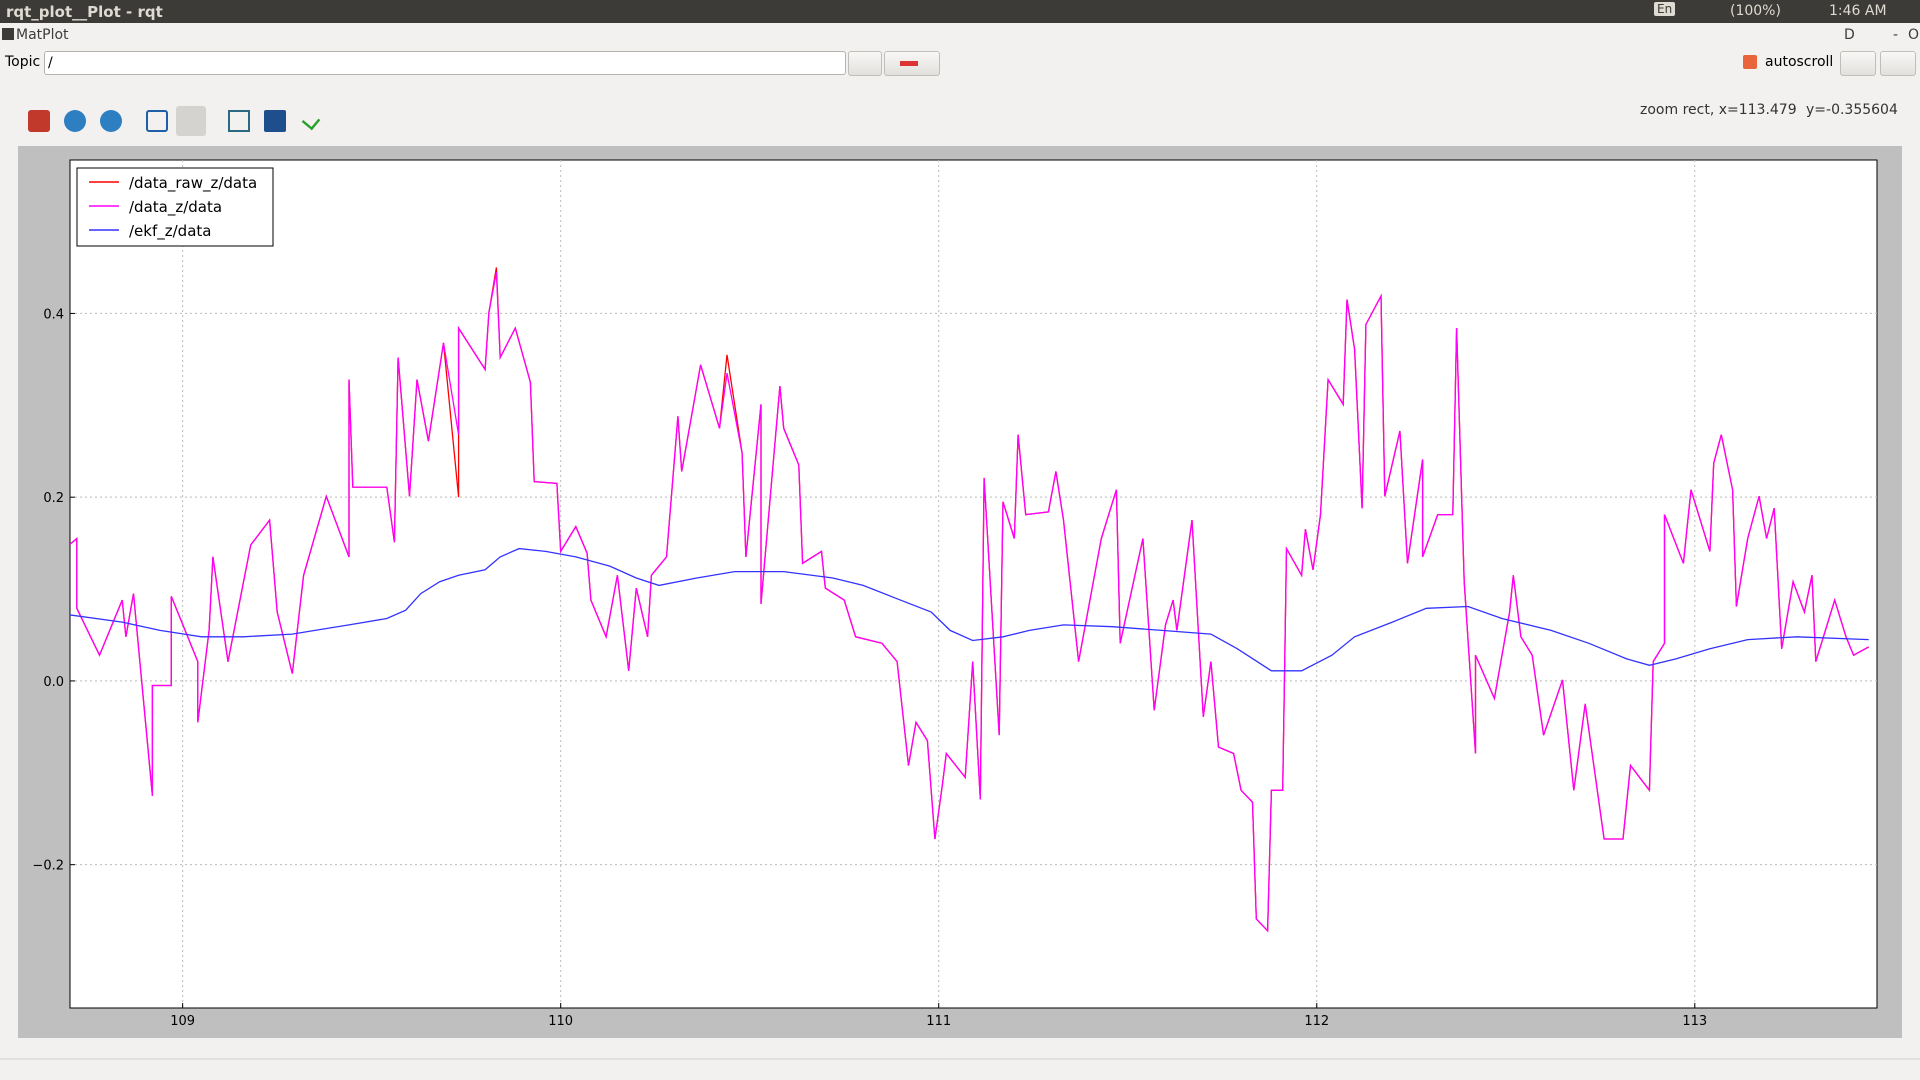 The height and width of the screenshot is (1080, 1920). I want to click on remove-button, so click(912, 63).